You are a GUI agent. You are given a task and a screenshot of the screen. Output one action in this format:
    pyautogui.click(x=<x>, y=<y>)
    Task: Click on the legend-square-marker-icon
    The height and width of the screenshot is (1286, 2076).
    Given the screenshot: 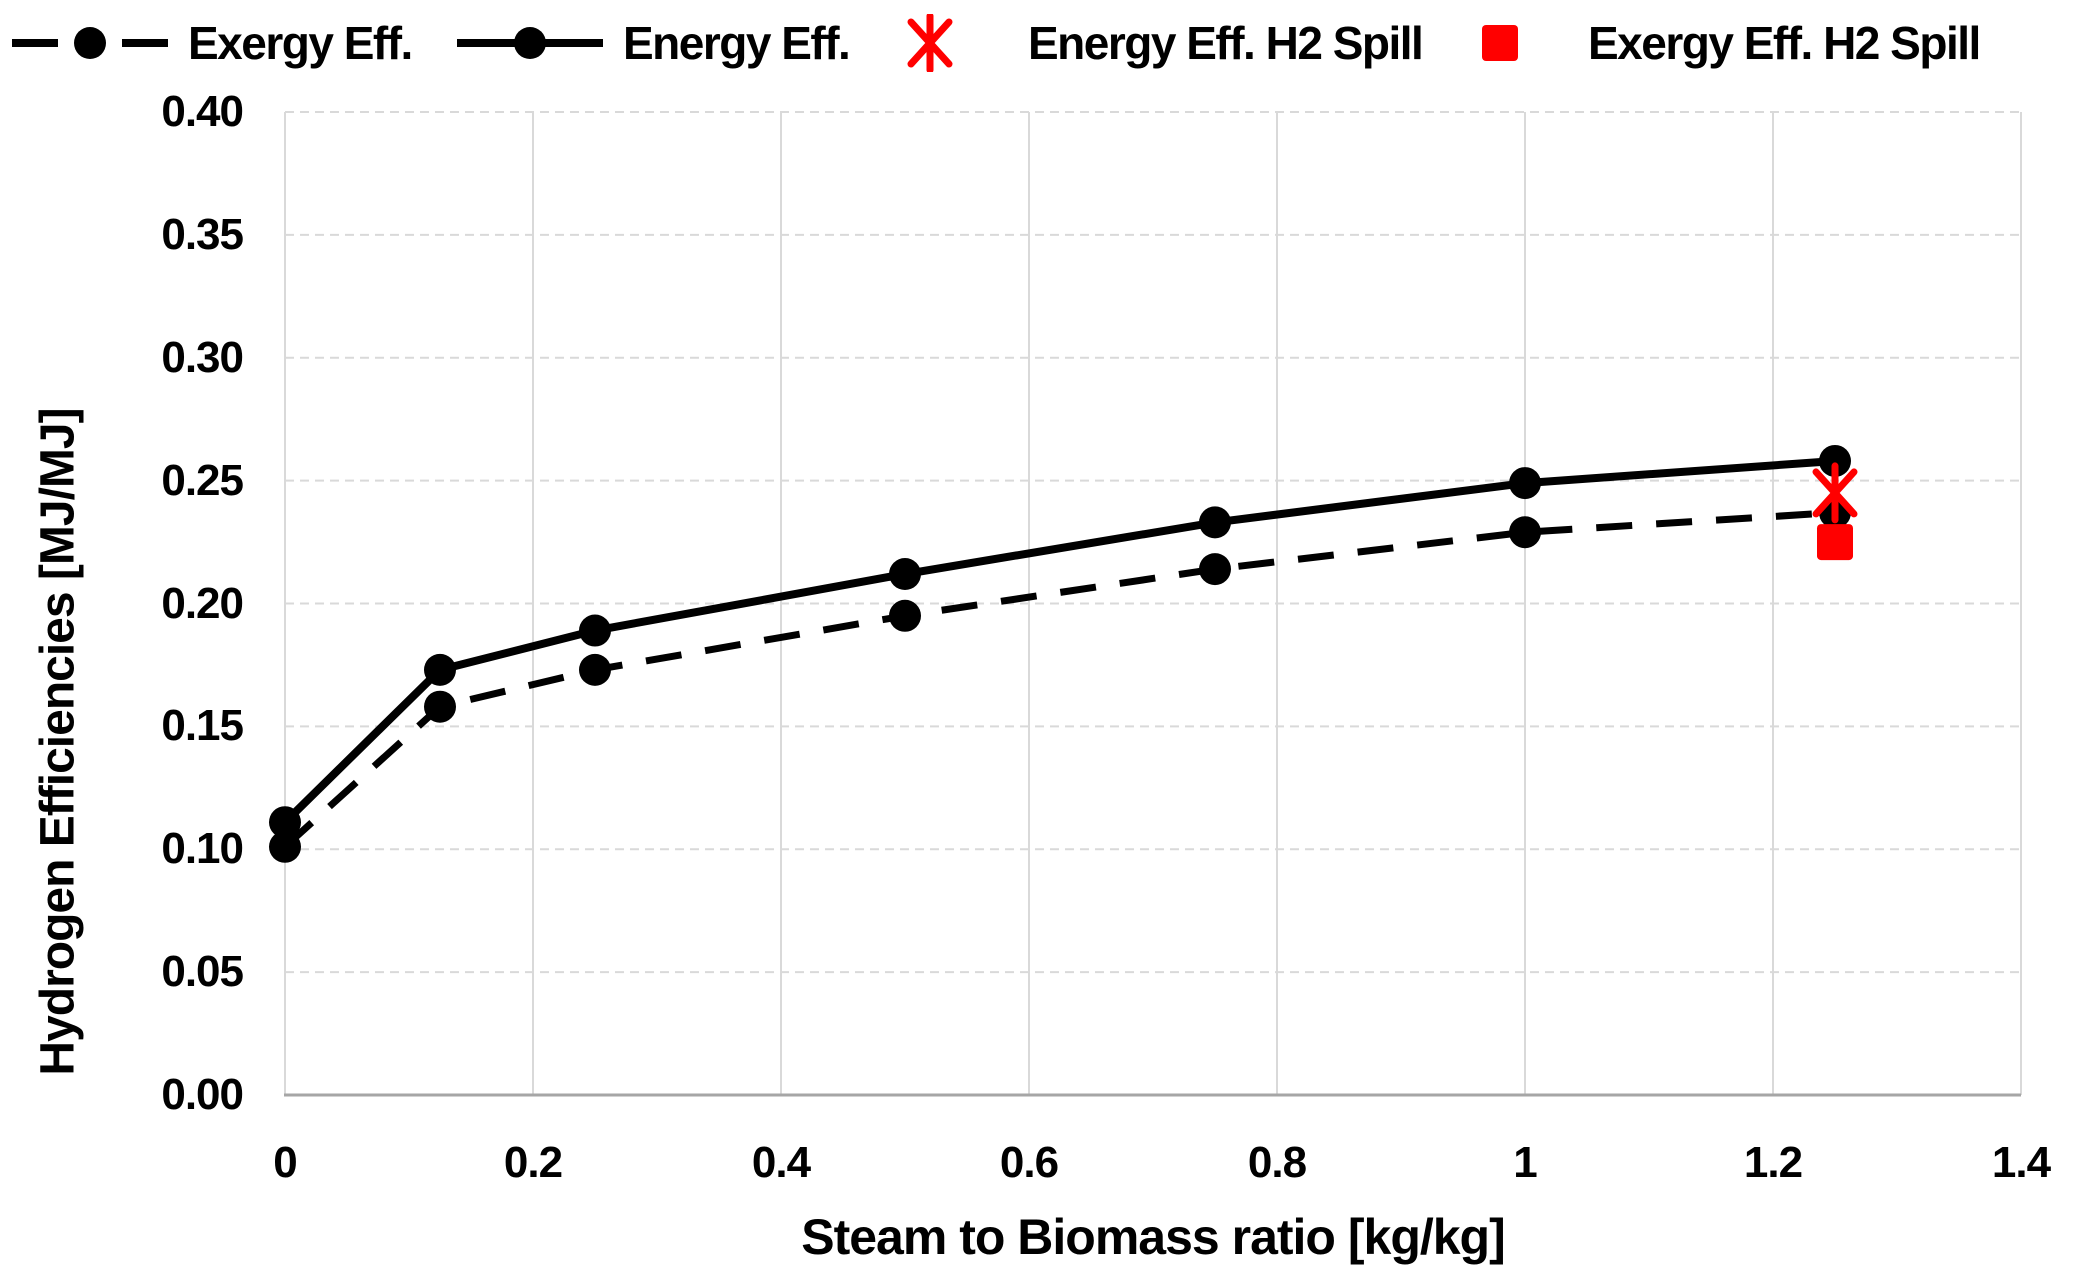 What is the action you would take?
    pyautogui.click(x=1500, y=43)
    